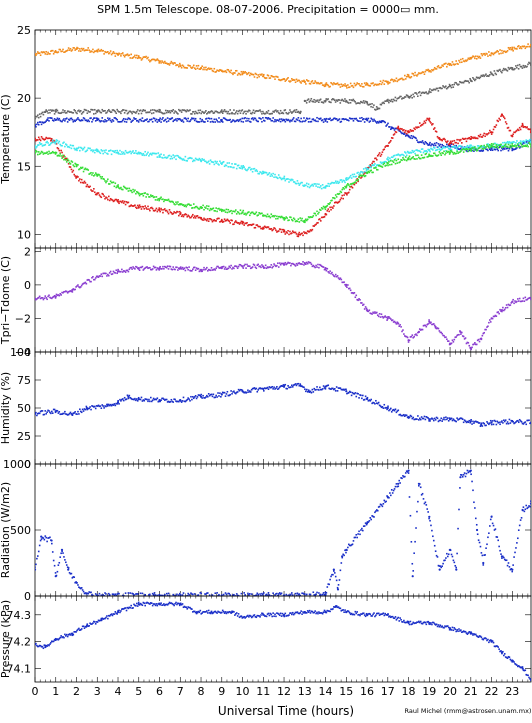  Describe the element at coordinates (24, 98) in the screenshot. I see `y-tick-label: 20` at that location.